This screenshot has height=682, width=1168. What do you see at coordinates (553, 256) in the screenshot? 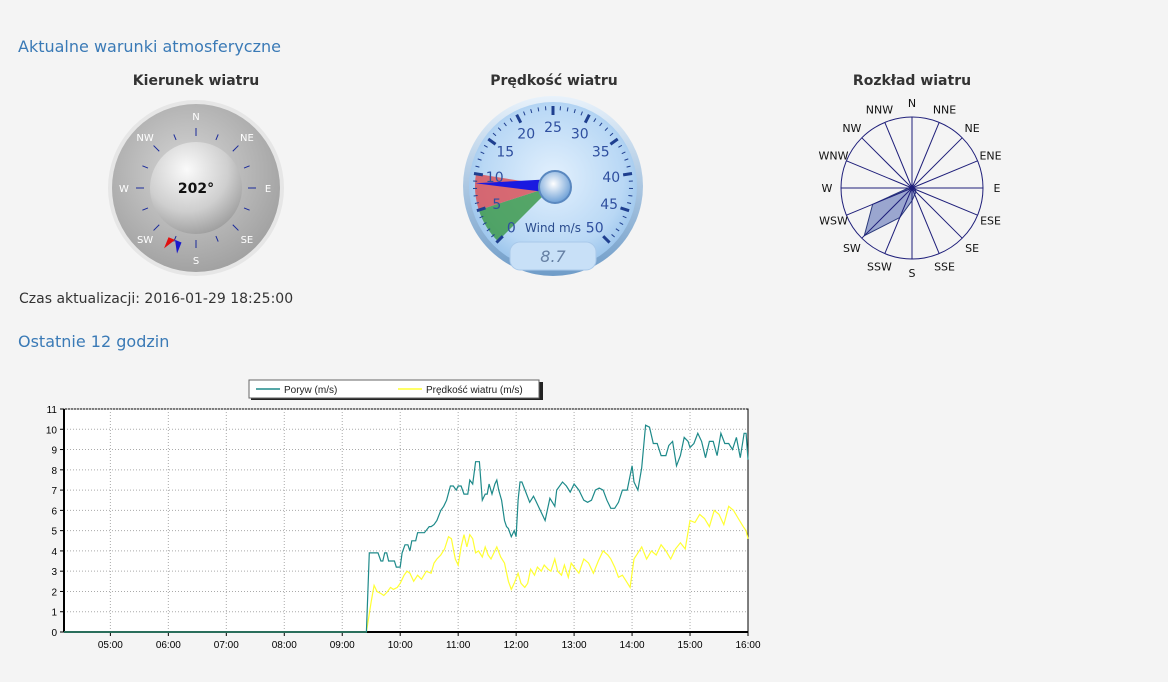
I see `wind-speed-display` at bounding box center [553, 256].